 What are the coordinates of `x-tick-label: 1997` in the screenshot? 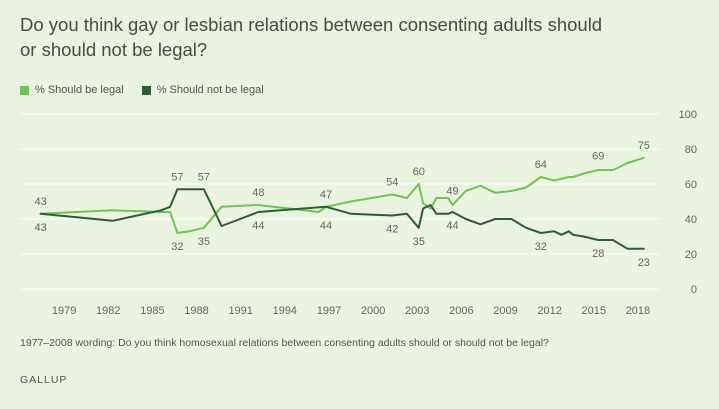 It's located at (329, 311).